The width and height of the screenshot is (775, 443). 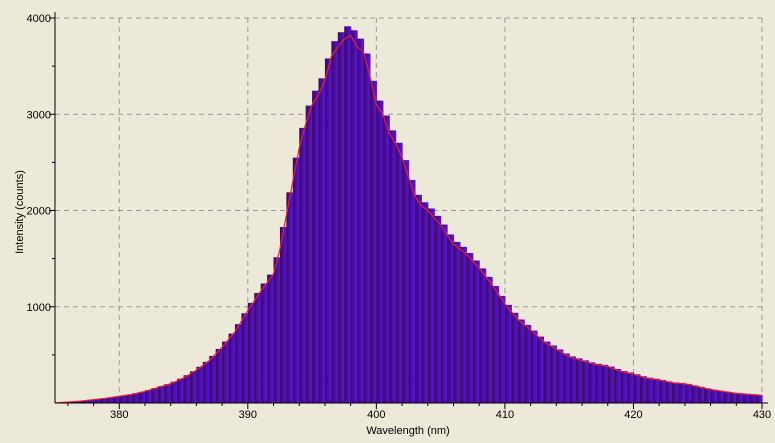 What do you see at coordinates (39, 212) in the screenshot?
I see `y-tick-label: 2000` at bounding box center [39, 212].